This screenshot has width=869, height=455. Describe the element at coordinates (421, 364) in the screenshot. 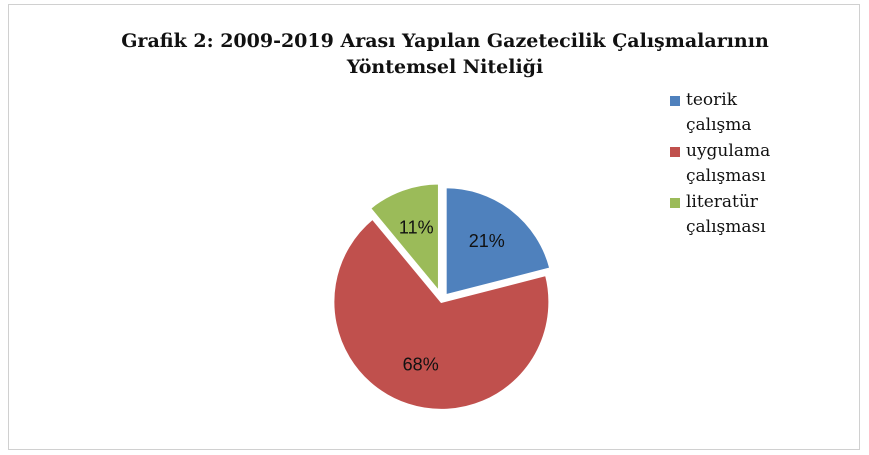

I see `data-label: 68%` at that location.